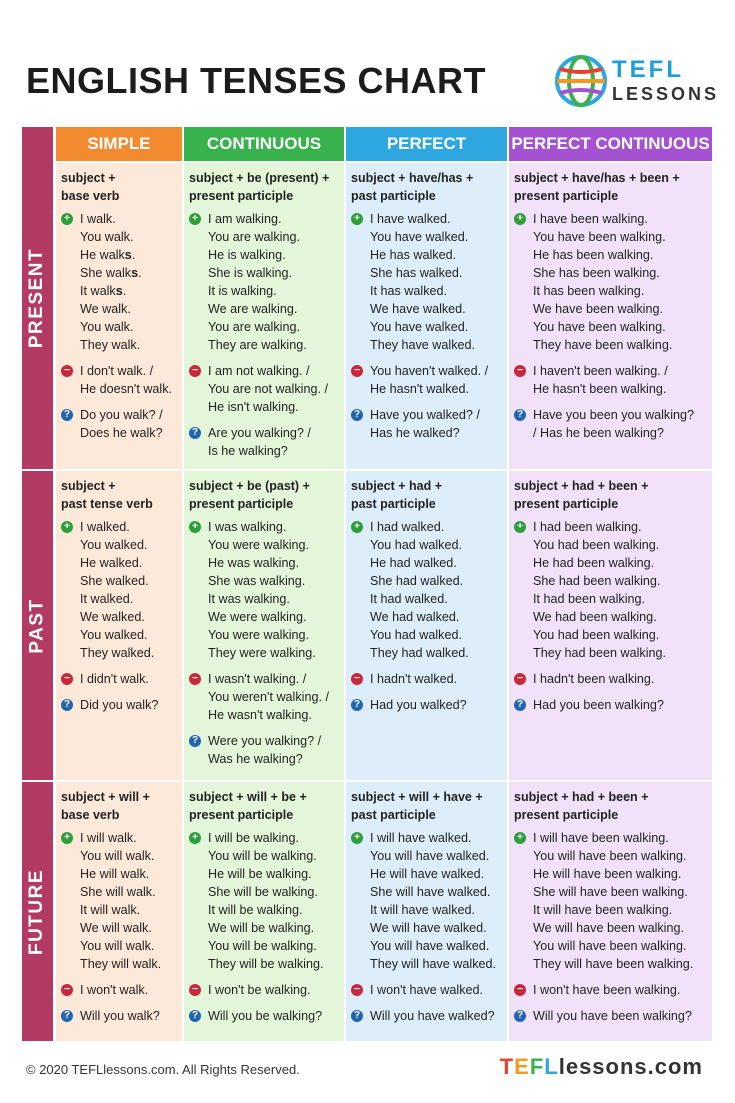  I want to click on example-sentence: Will you be walking?, so click(265, 1016).